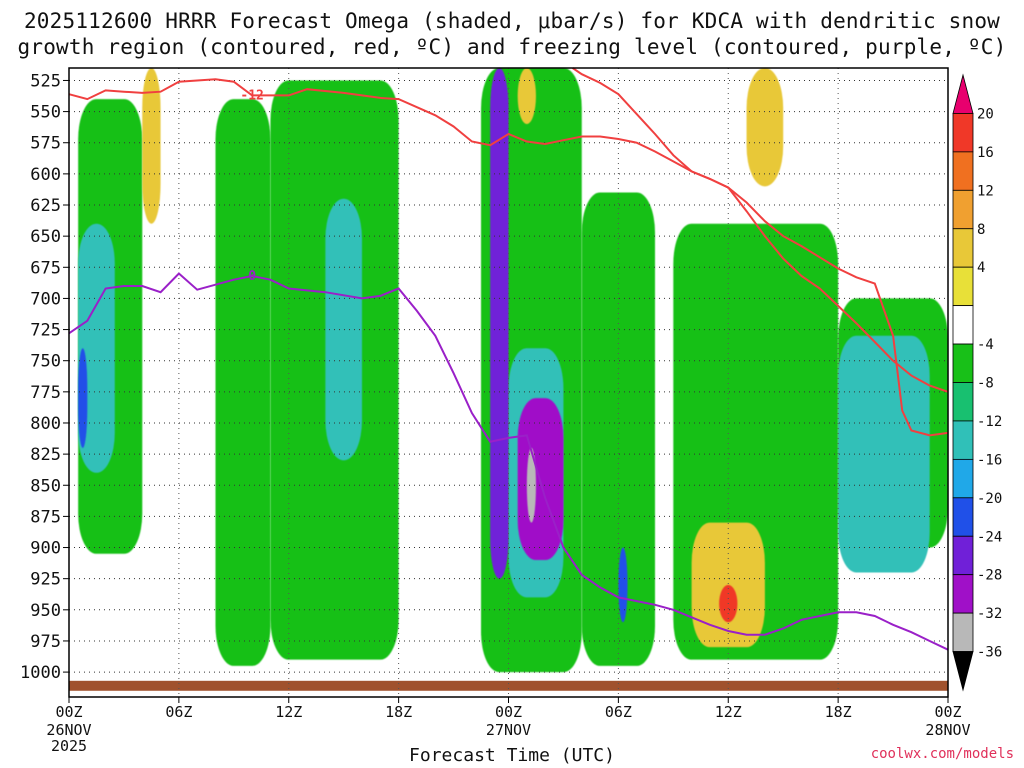  What do you see at coordinates (45, 517) in the screenshot?
I see `y-tick-label: 875` at bounding box center [45, 517].